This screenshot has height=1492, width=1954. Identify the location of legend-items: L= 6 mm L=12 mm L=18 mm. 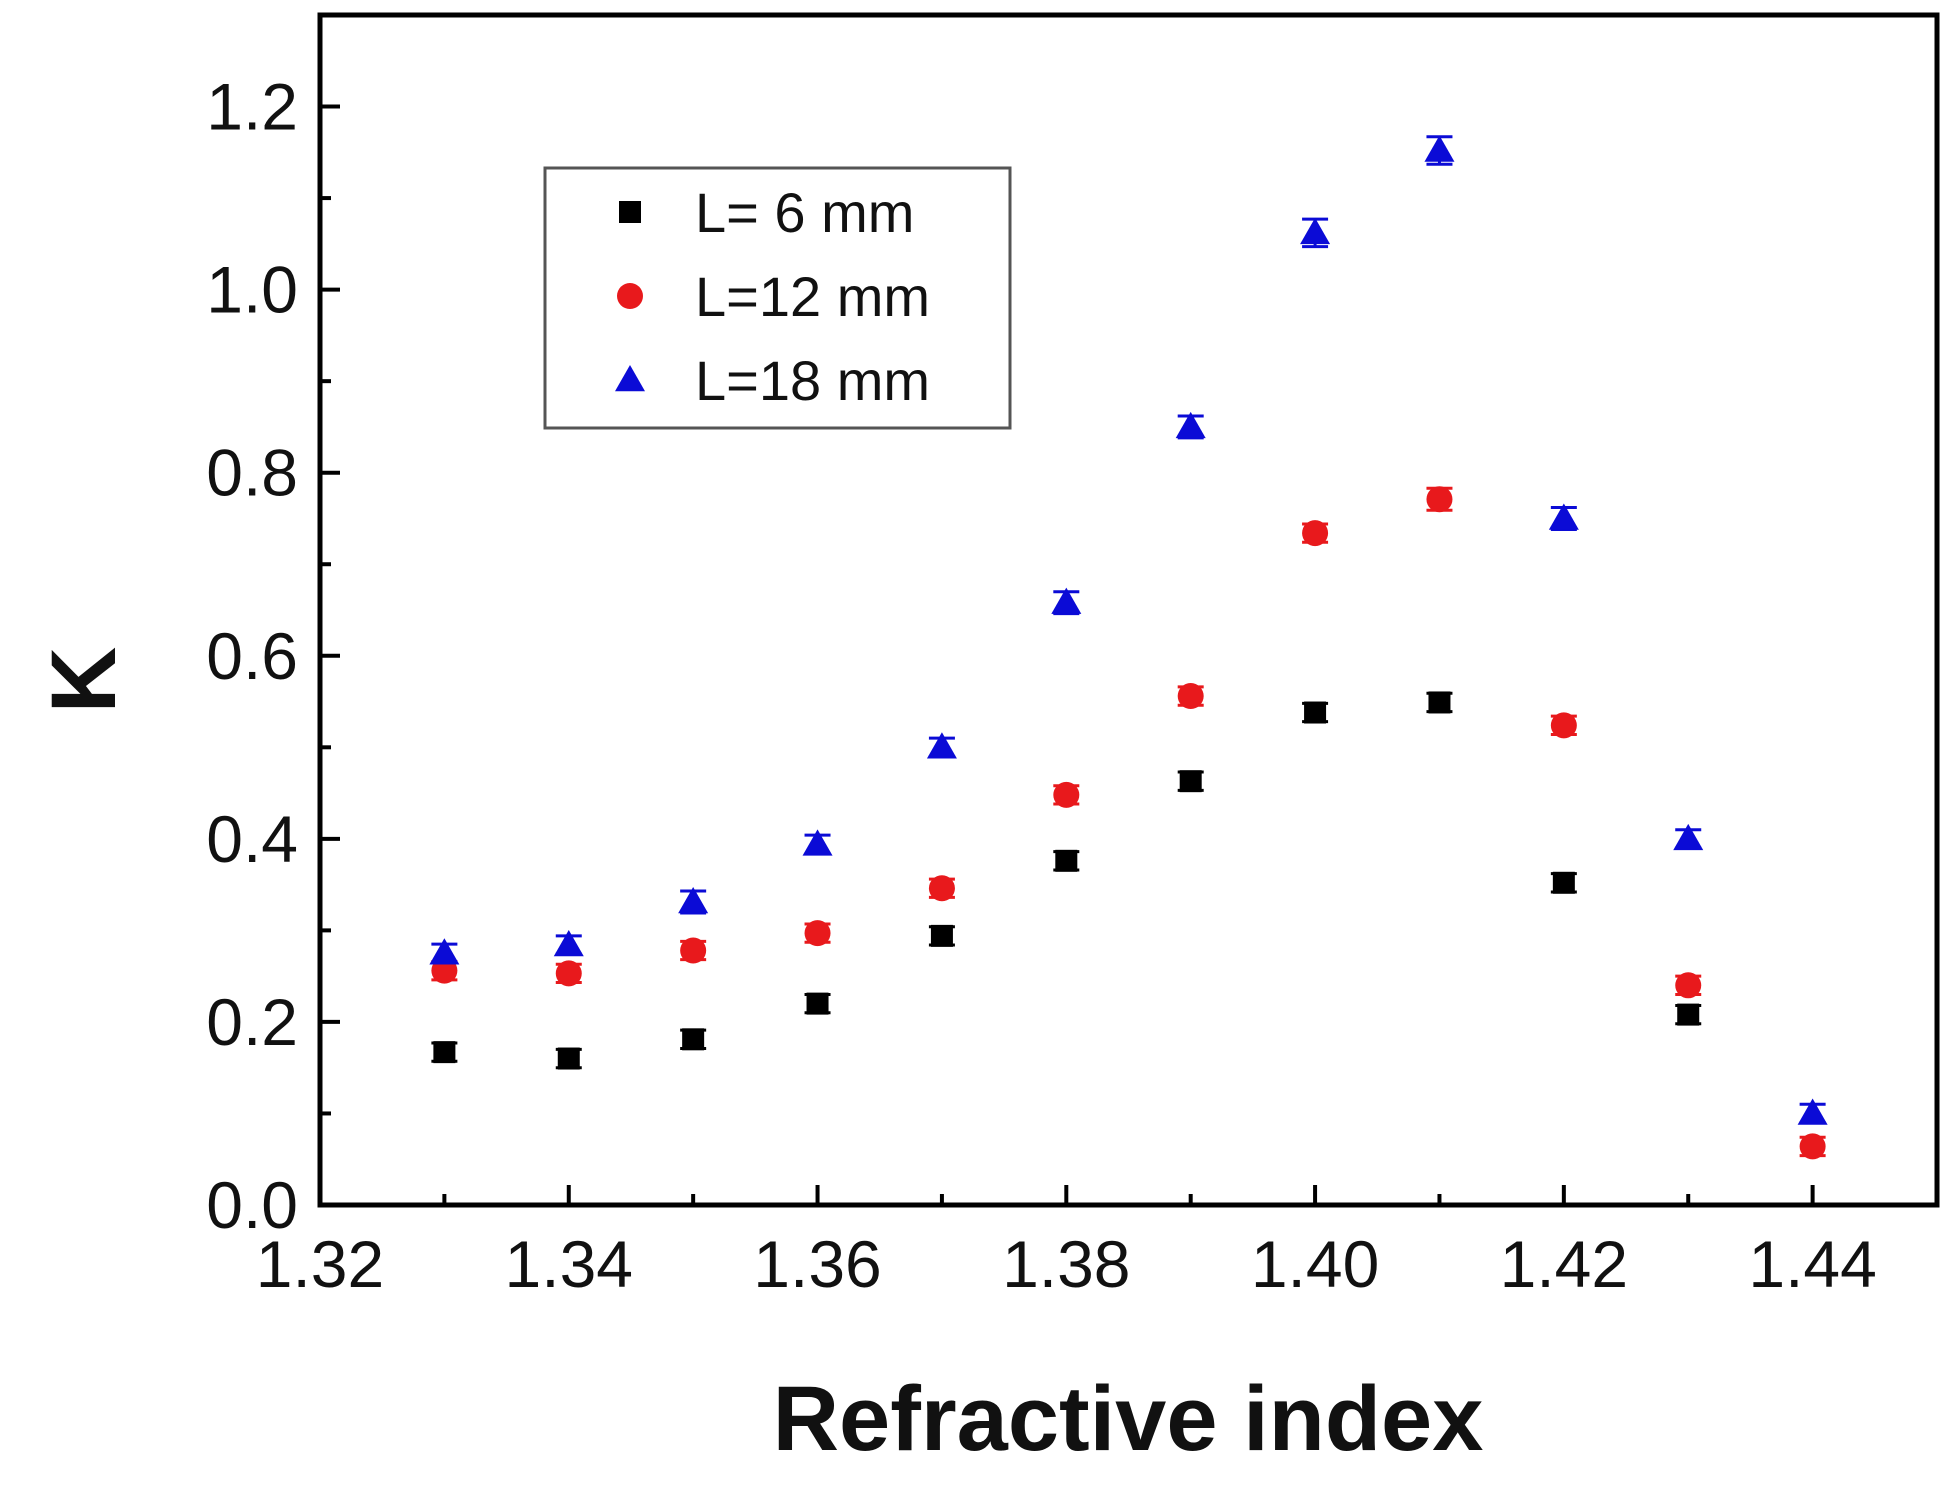
(772, 296).